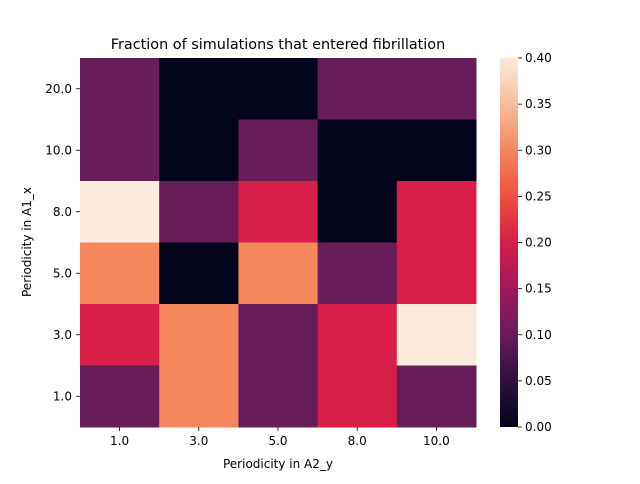 Image resolution: width=640 pixels, height=484 pixels. I want to click on colorbar-tick-label: 0.35, so click(538, 104).